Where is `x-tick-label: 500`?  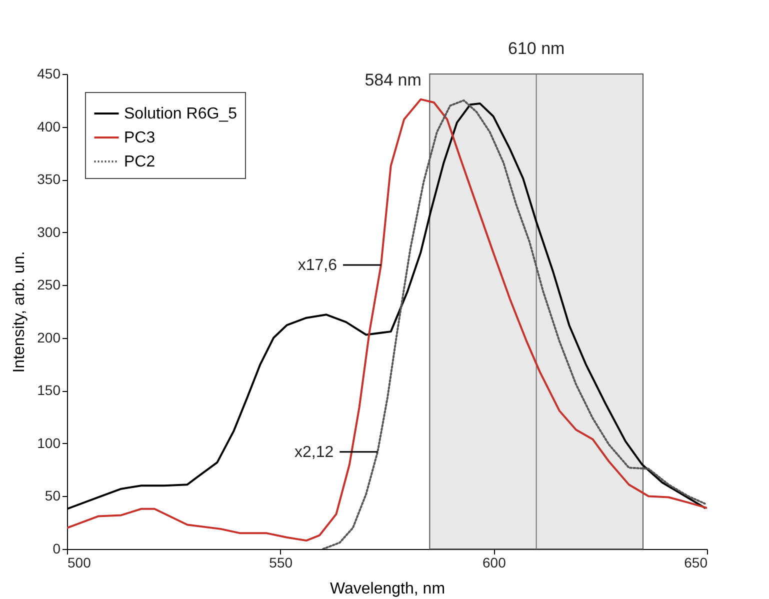
x-tick-label: 500 is located at coordinates (80, 562).